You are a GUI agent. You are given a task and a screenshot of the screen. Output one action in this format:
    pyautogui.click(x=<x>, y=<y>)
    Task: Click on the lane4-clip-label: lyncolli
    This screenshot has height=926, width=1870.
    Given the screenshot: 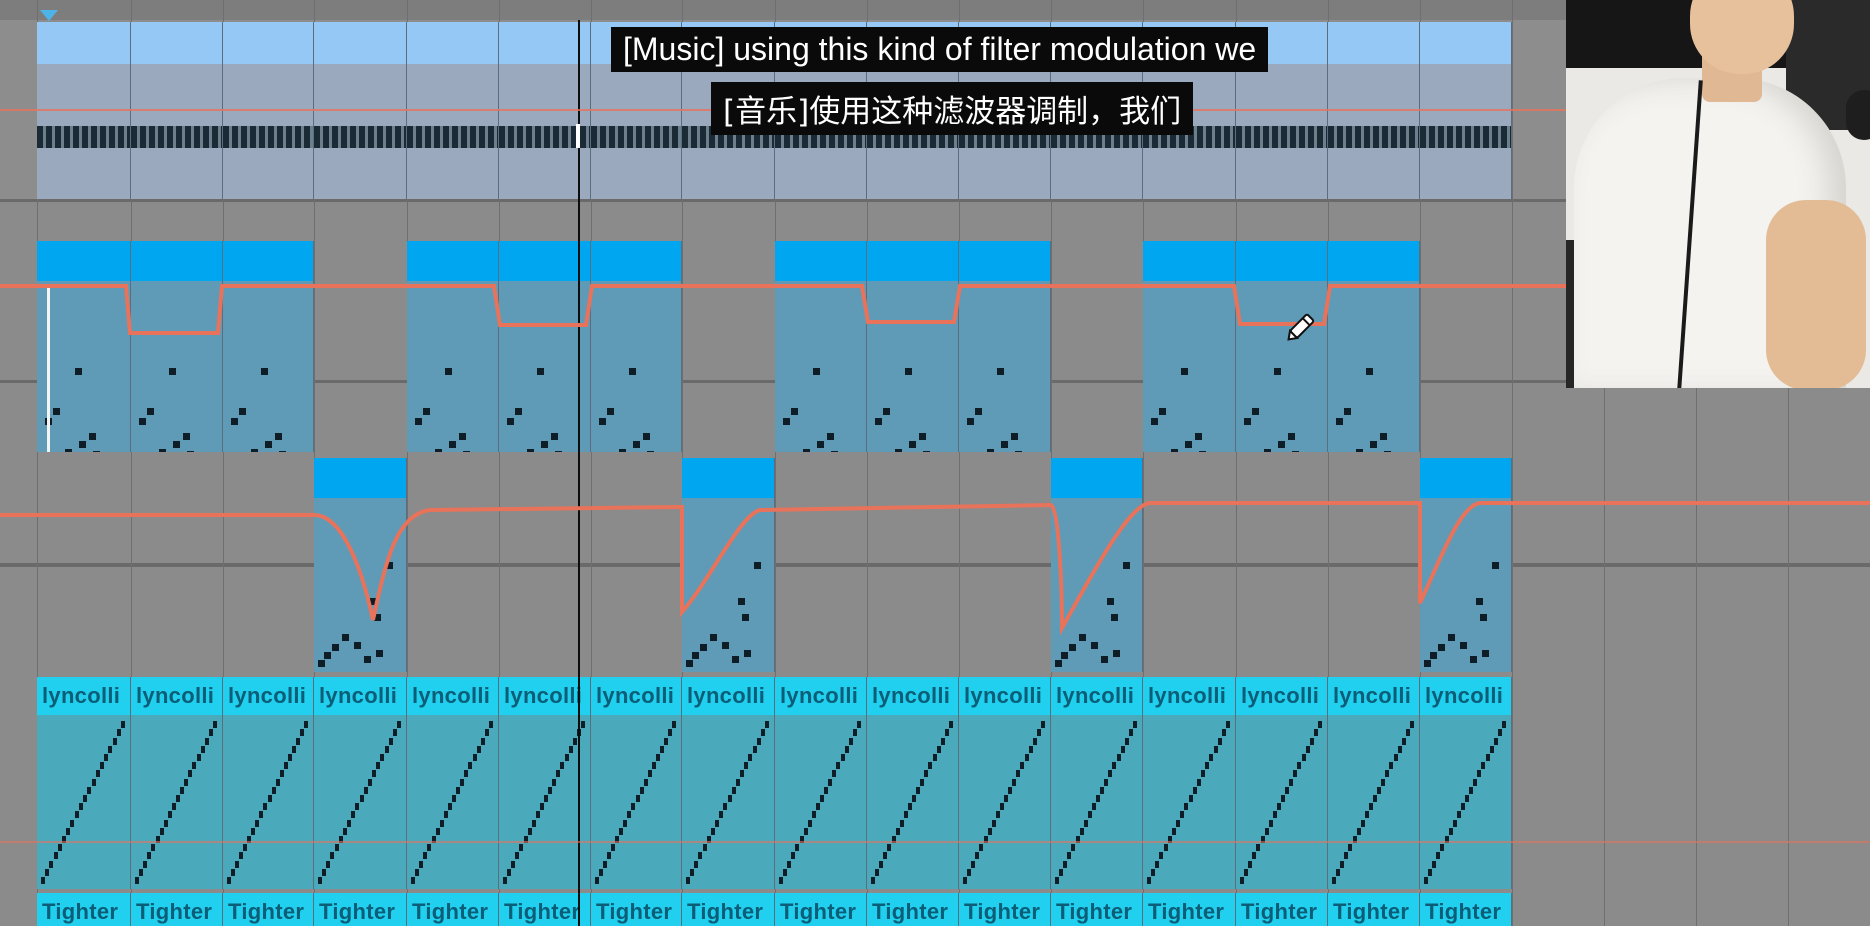 What is the action you would take?
    pyautogui.click(x=358, y=695)
    